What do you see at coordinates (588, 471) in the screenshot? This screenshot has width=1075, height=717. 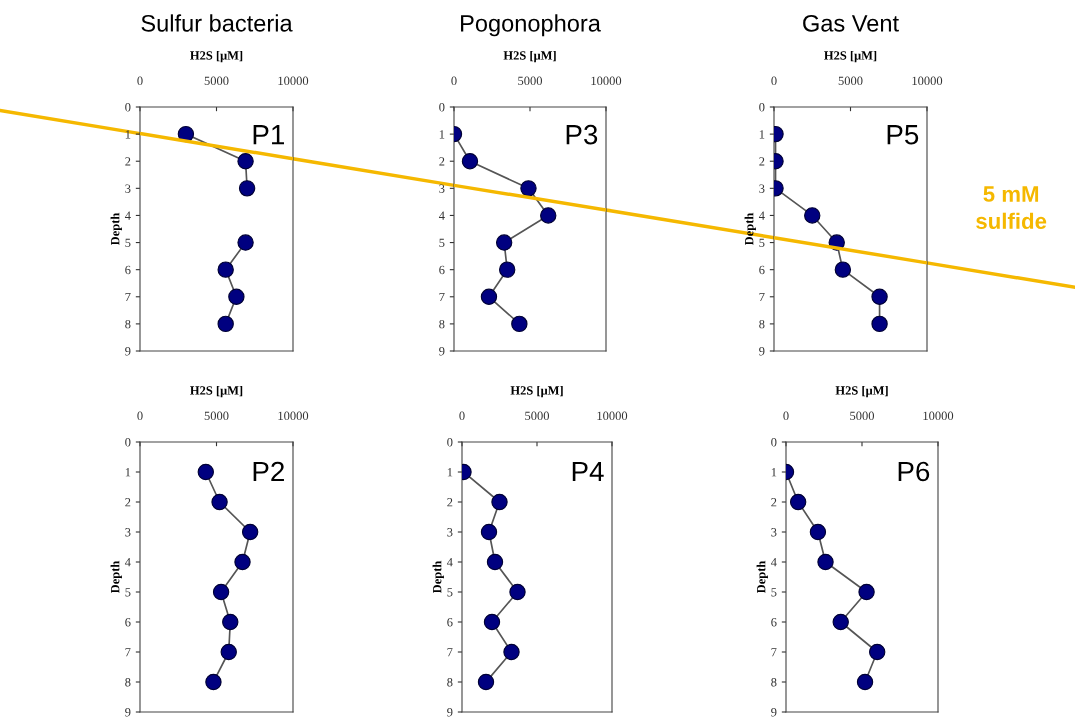 I see `annotation: P4` at bounding box center [588, 471].